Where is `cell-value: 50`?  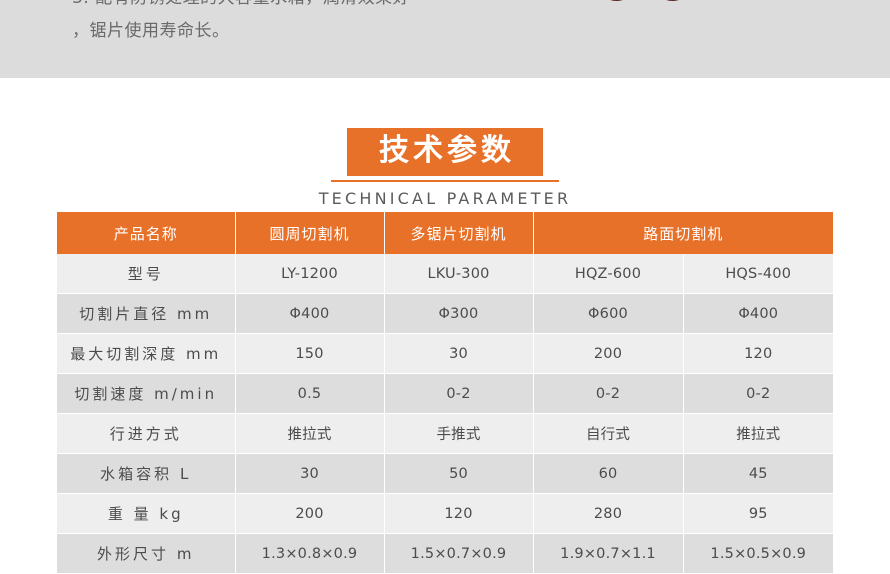 cell-value: 50 is located at coordinates (459, 473).